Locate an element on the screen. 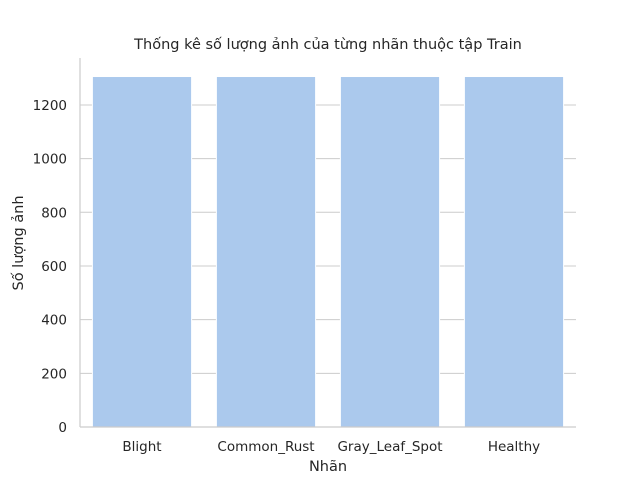 This screenshot has width=640, height=480. y-tick-label: 0 is located at coordinates (62, 428).